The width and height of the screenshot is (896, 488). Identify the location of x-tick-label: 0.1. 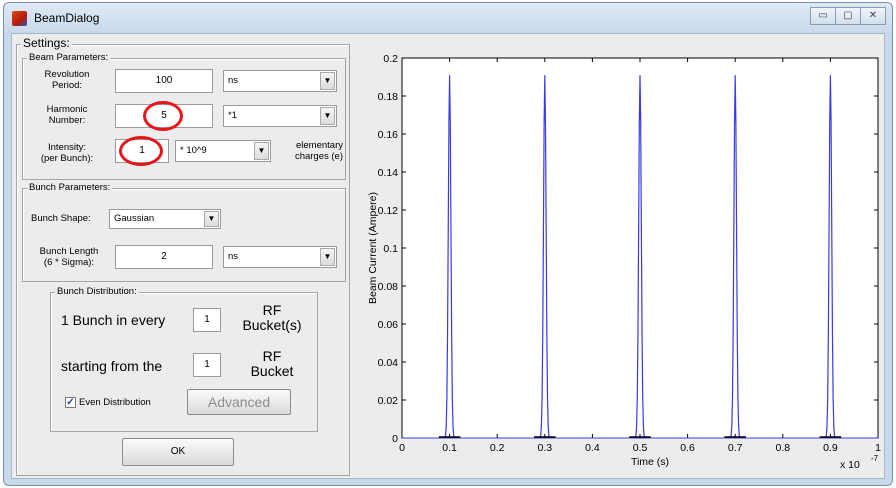
(449, 448).